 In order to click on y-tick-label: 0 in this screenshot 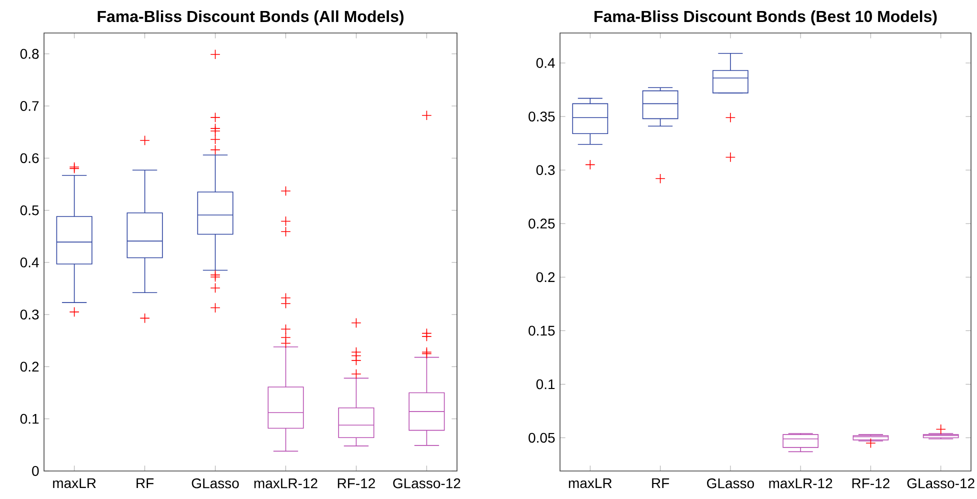, I will do `click(35, 471)`.